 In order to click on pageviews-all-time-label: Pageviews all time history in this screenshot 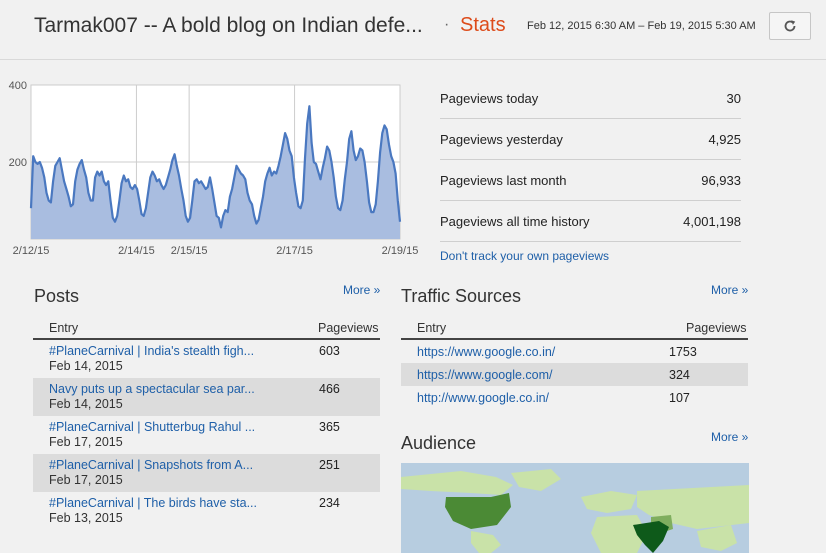, I will do `click(515, 221)`.